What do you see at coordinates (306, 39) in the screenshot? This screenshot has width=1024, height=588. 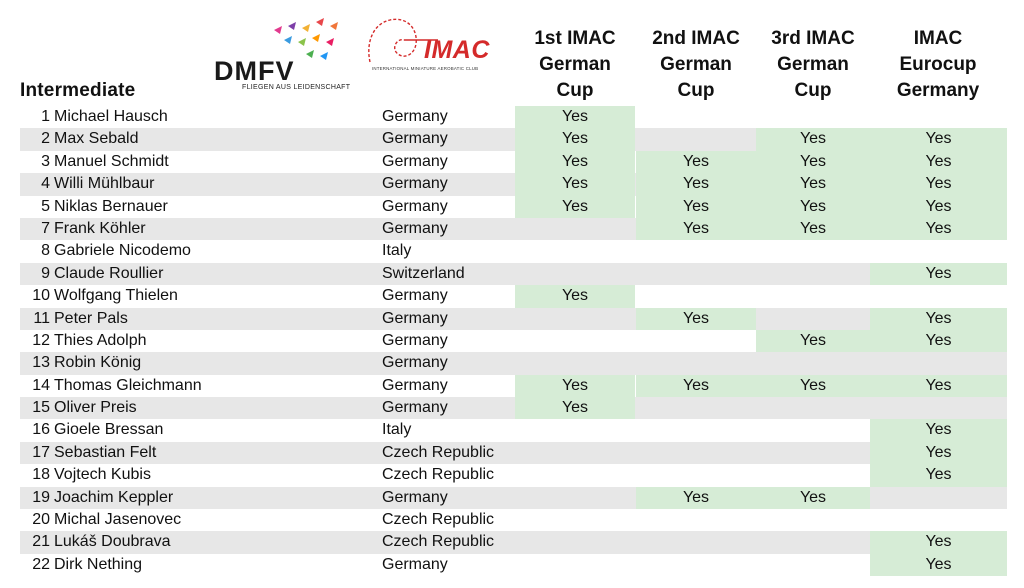 I see `dmfv-birds-icon` at bounding box center [306, 39].